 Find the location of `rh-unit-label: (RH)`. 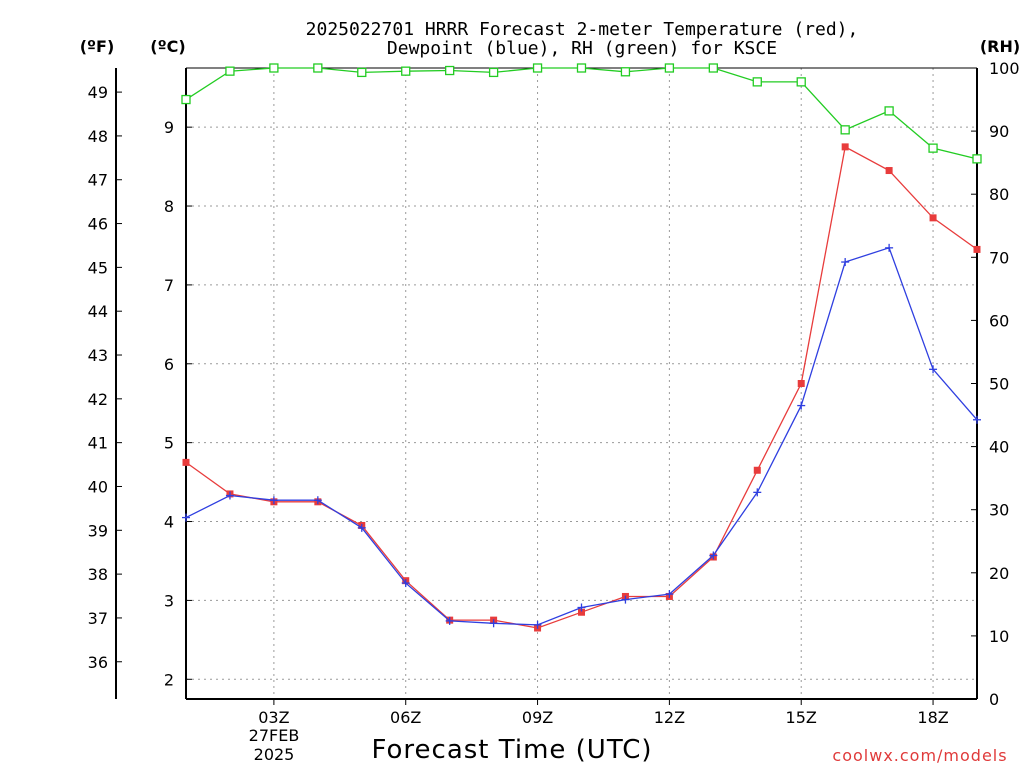

rh-unit-label: (RH) is located at coordinates (1000, 46).